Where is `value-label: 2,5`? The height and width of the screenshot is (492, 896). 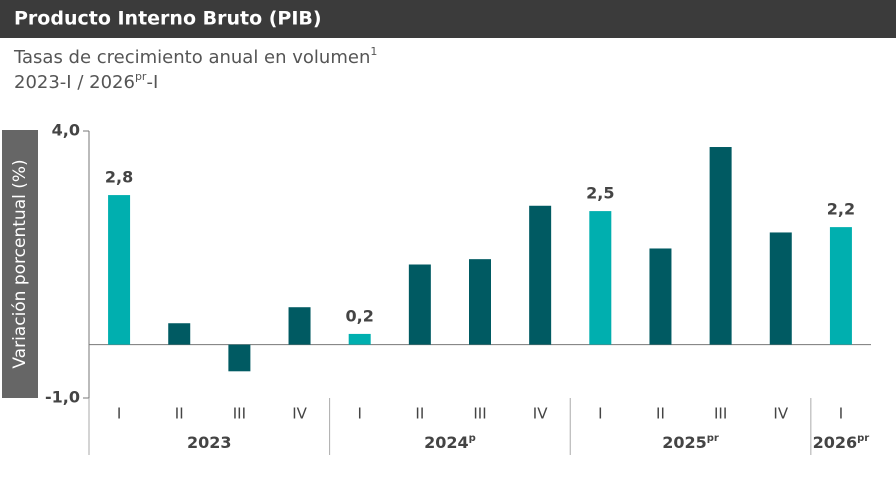 value-label: 2,5 is located at coordinates (600, 193).